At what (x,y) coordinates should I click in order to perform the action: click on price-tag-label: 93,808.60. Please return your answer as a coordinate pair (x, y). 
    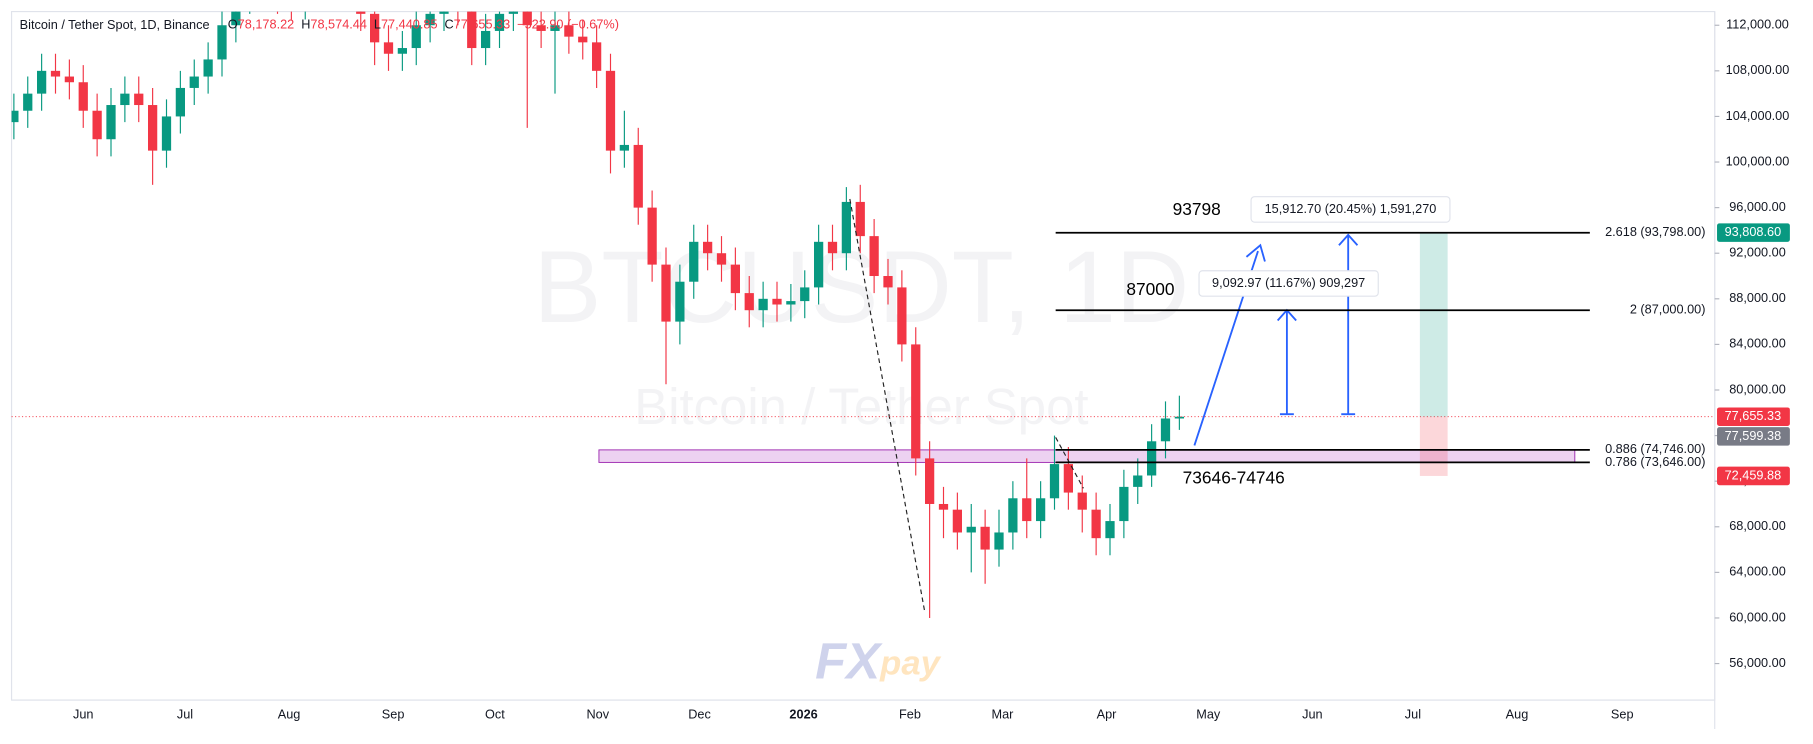
    Looking at the image, I should click on (1753, 231).